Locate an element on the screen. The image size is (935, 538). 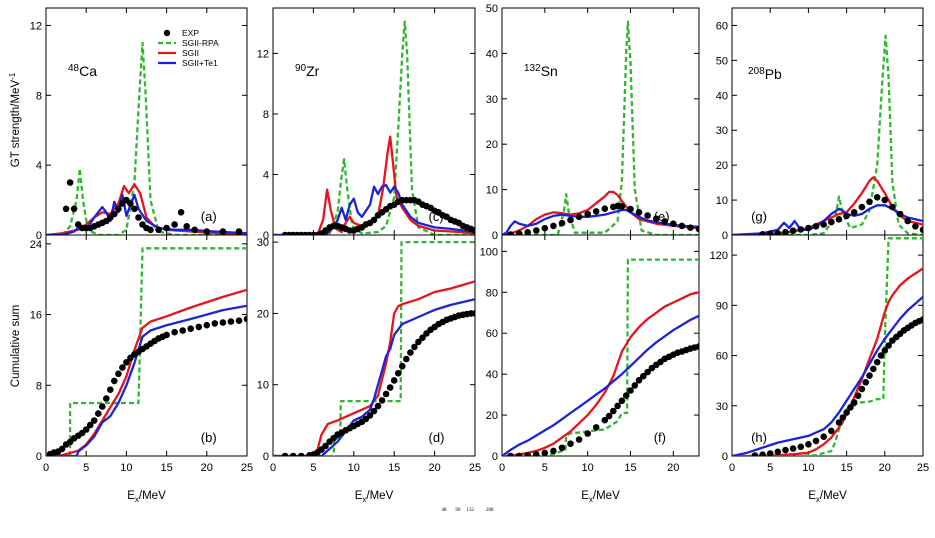
legend: EXP SGII-RPA SGII SGII+Te1 is located at coordinates (188, 48).